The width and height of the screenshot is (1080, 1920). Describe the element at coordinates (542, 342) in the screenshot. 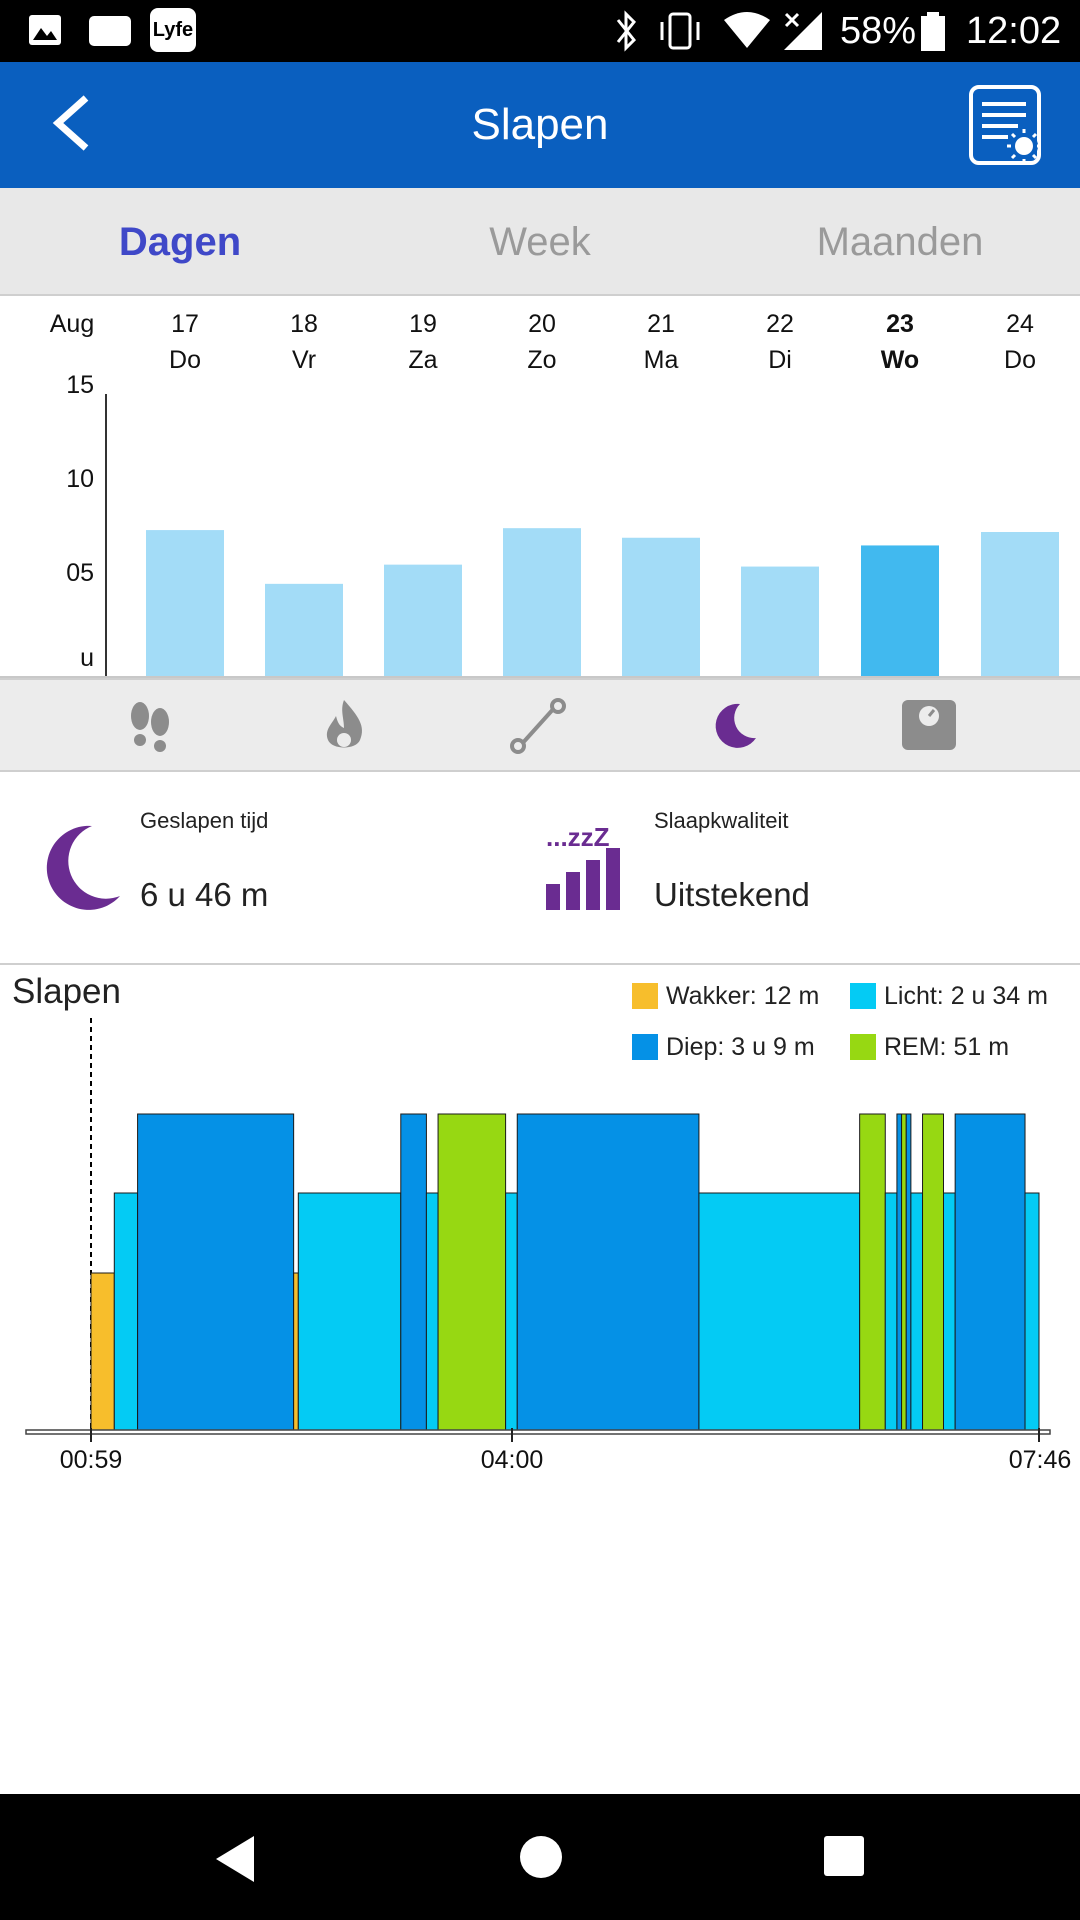

I see `date-column-20: 20 Zo` at that location.